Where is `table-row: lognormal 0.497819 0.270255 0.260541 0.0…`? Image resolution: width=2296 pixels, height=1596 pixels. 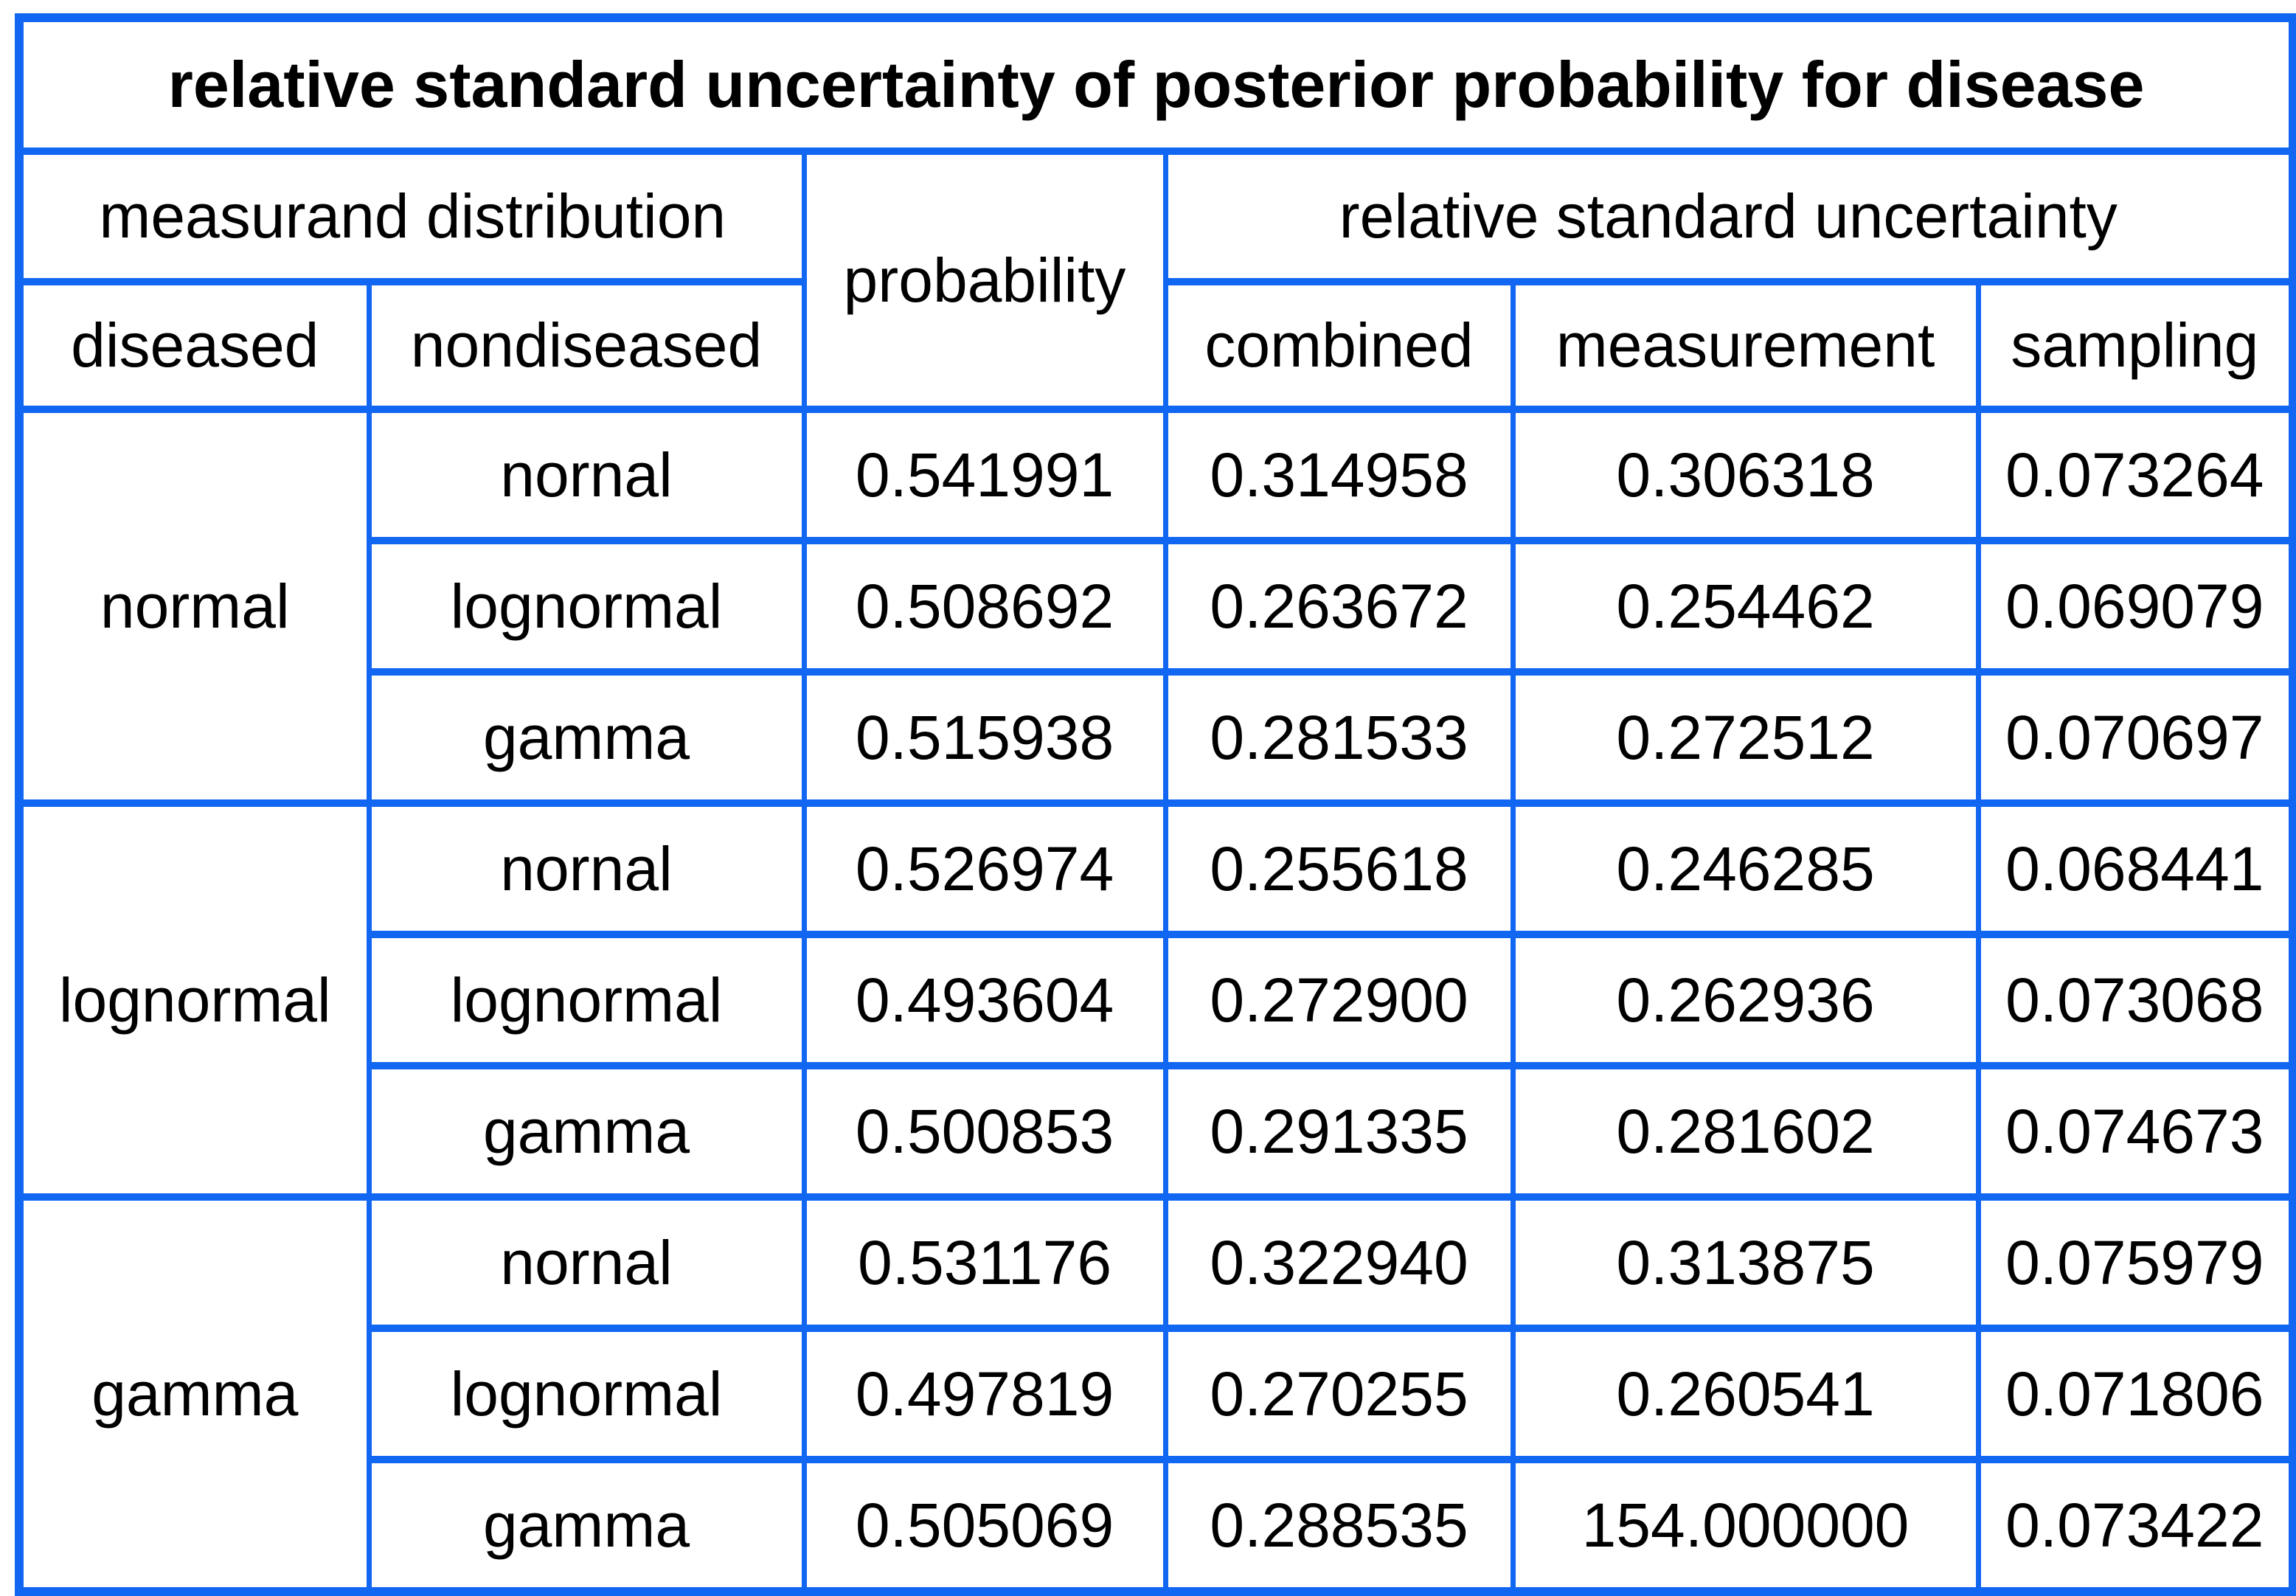
table-row: lognormal 0.497819 0.270255 0.260541 0.0… is located at coordinates (1157, 1394).